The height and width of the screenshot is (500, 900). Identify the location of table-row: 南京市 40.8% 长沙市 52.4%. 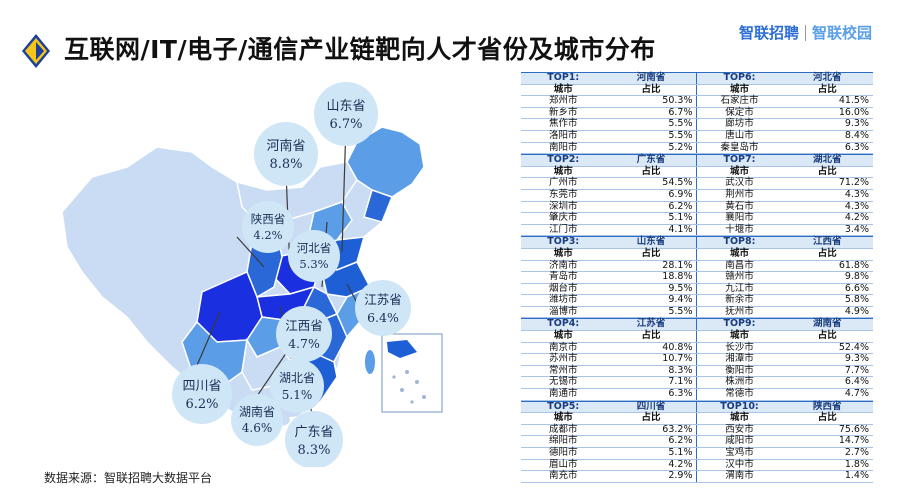
(697, 348).